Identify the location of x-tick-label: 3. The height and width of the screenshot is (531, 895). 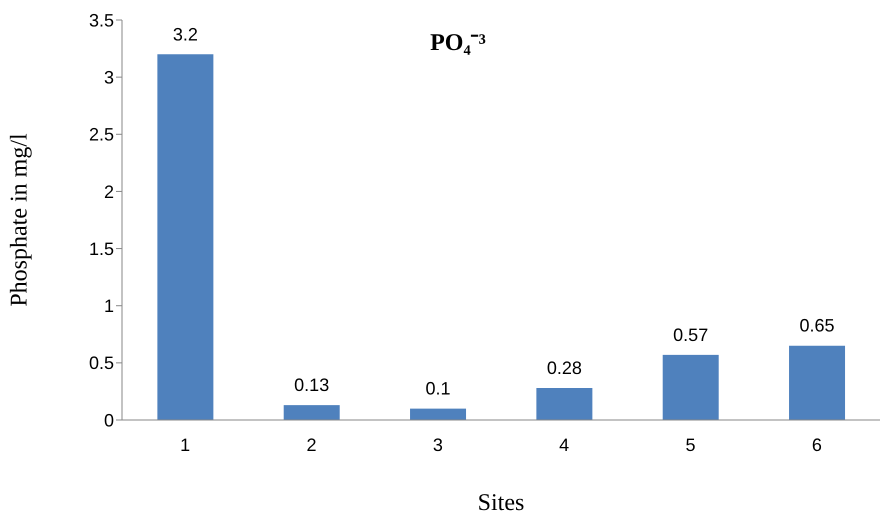
(437, 444).